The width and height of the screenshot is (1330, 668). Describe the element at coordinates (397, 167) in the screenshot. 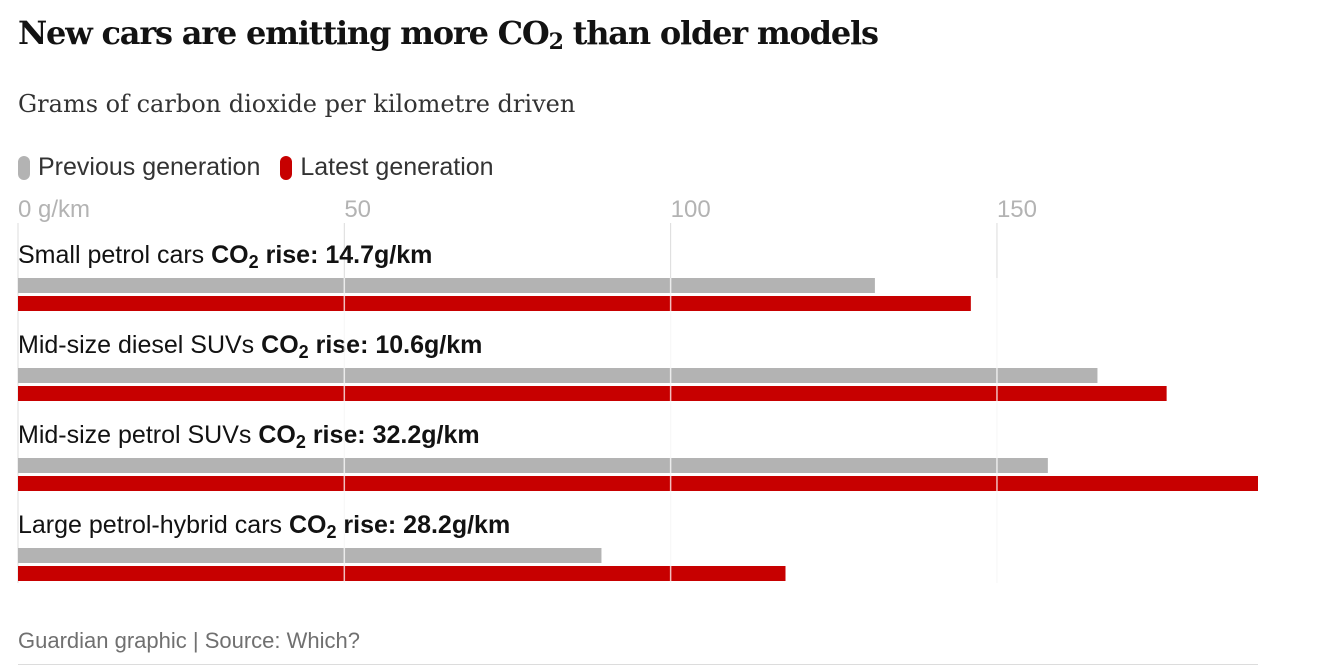

I see `legend-label-latest: Latest generation` at that location.